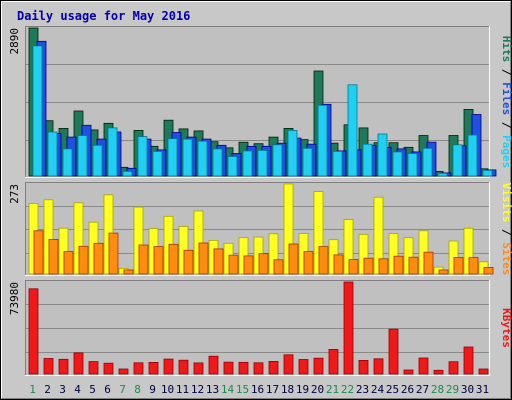 Image resolution: width=512 pixels, height=400 pixels. What do you see at coordinates (212, 389) in the screenshot?
I see `x-label-day-13: 13` at bounding box center [212, 389].